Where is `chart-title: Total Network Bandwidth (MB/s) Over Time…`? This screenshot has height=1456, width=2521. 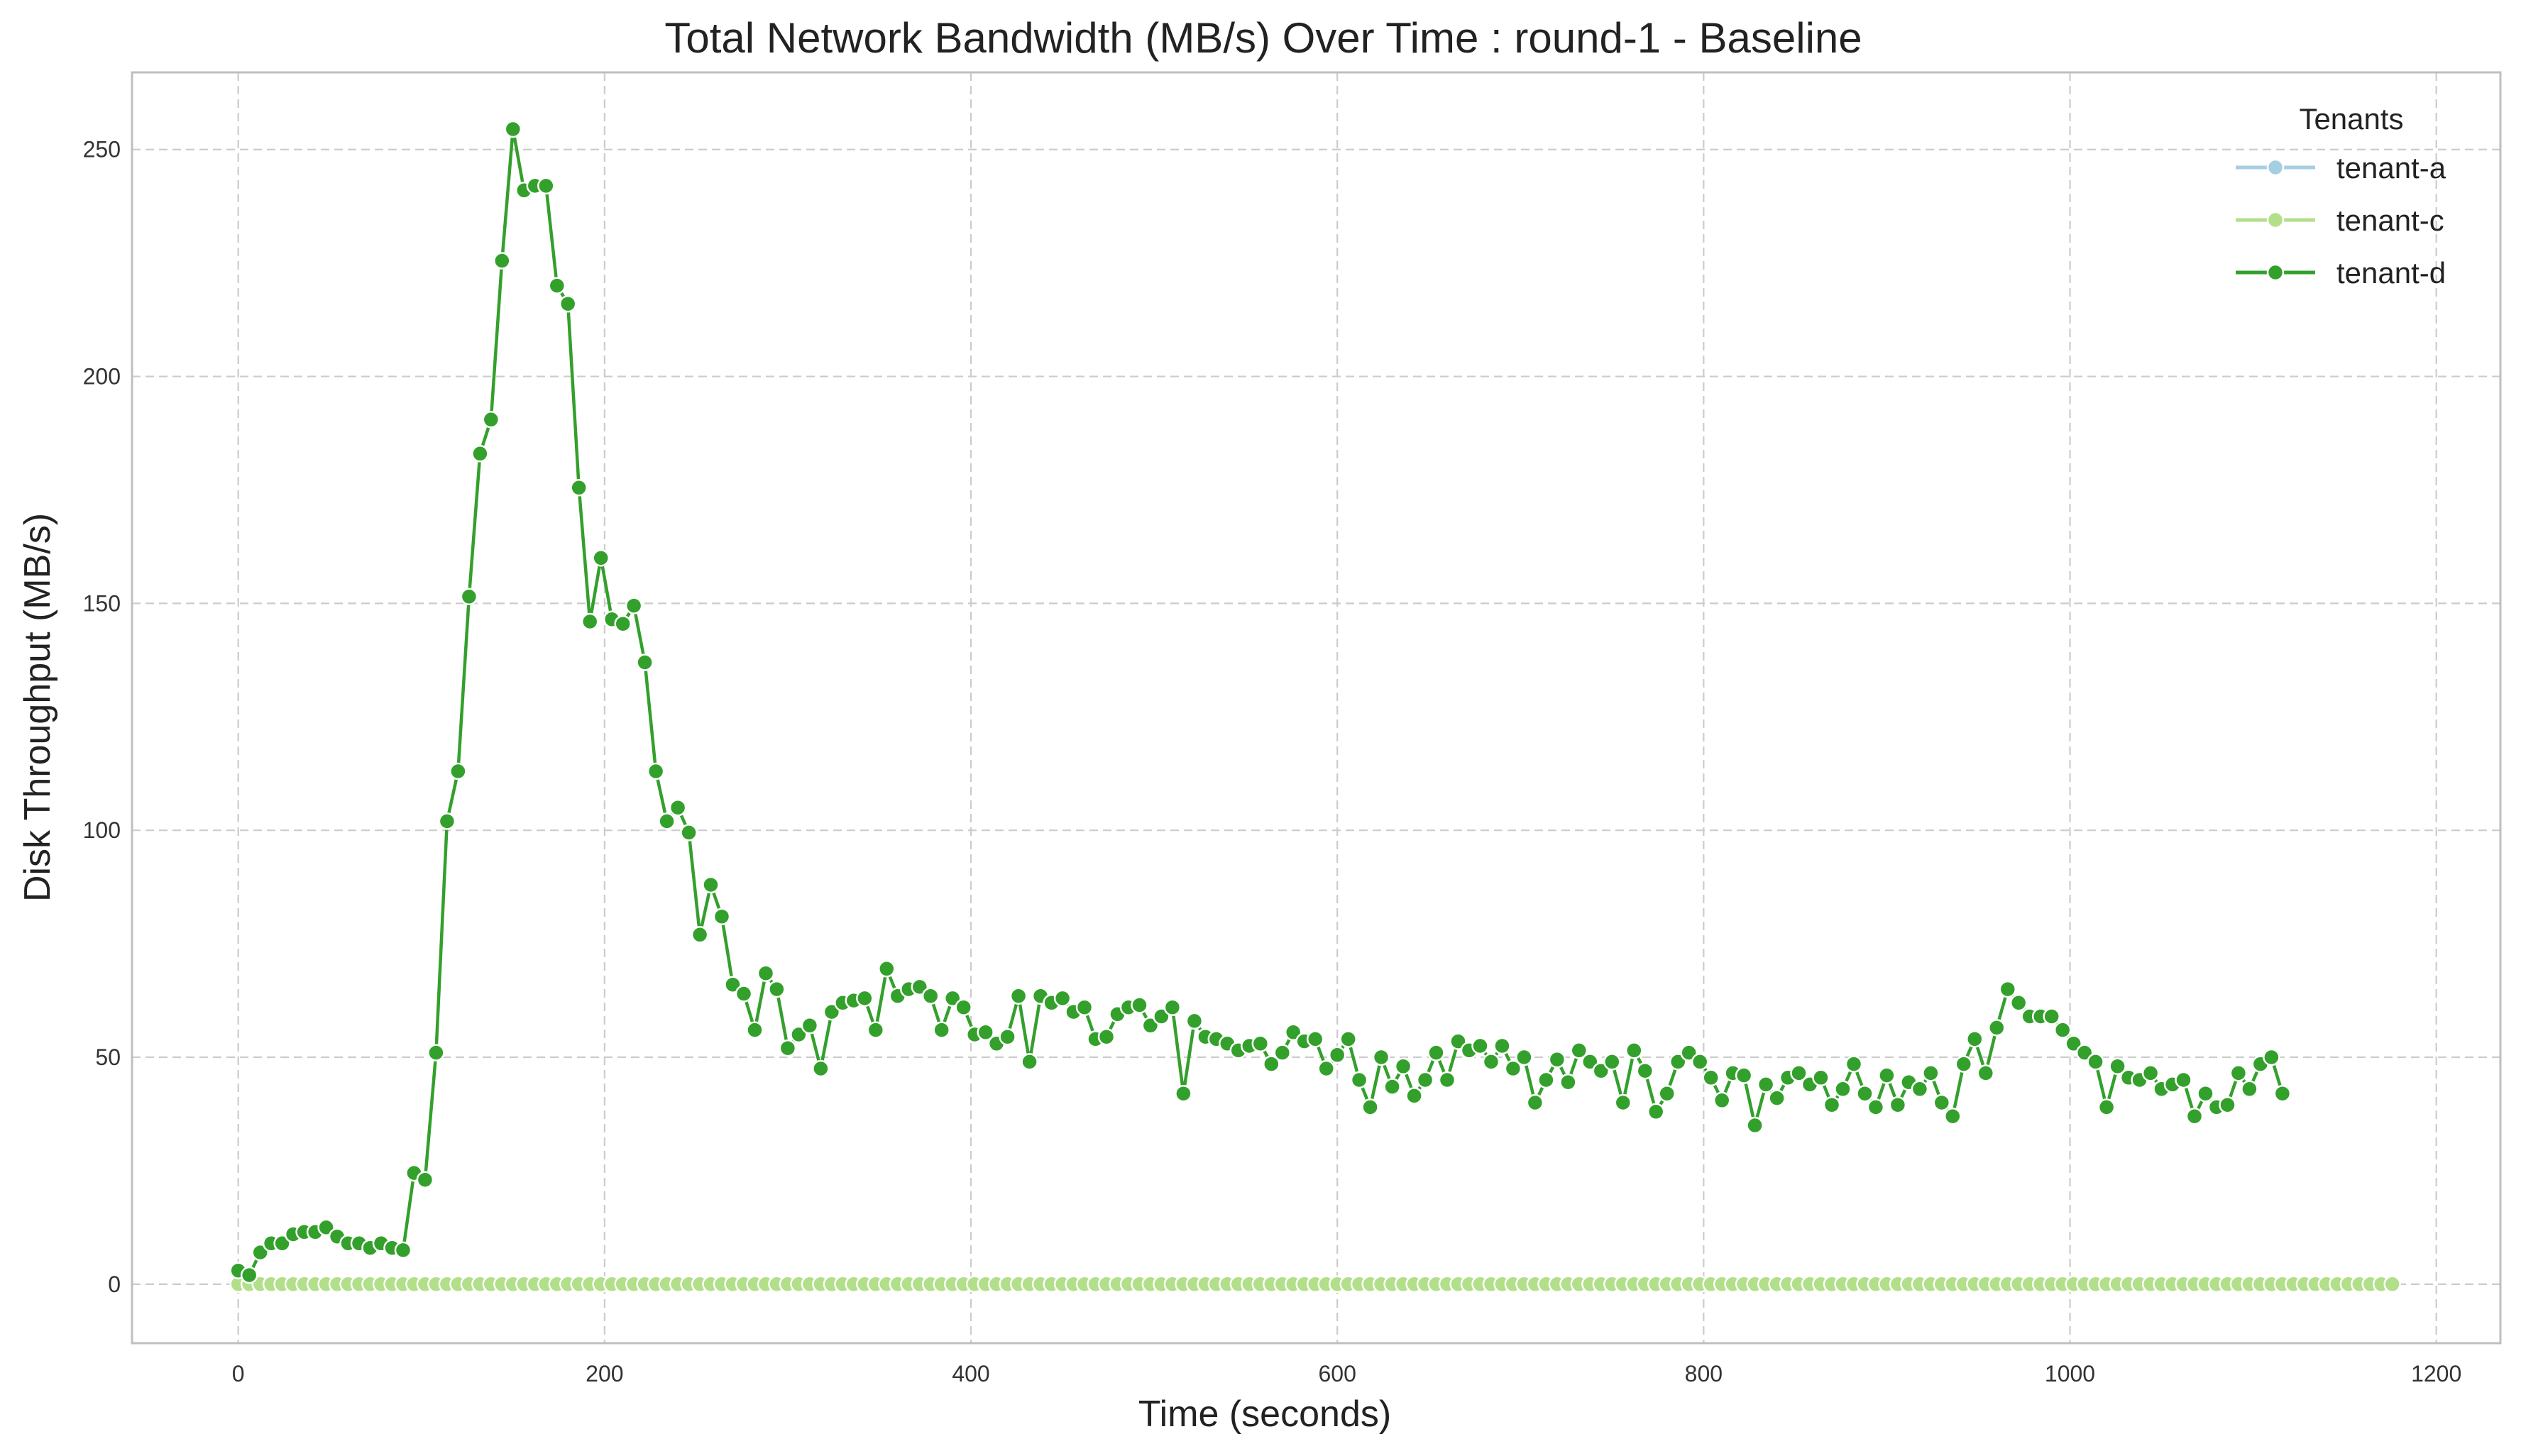 chart-title: Total Network Bandwidth (MB/s) Over Time… is located at coordinates (1263, 38).